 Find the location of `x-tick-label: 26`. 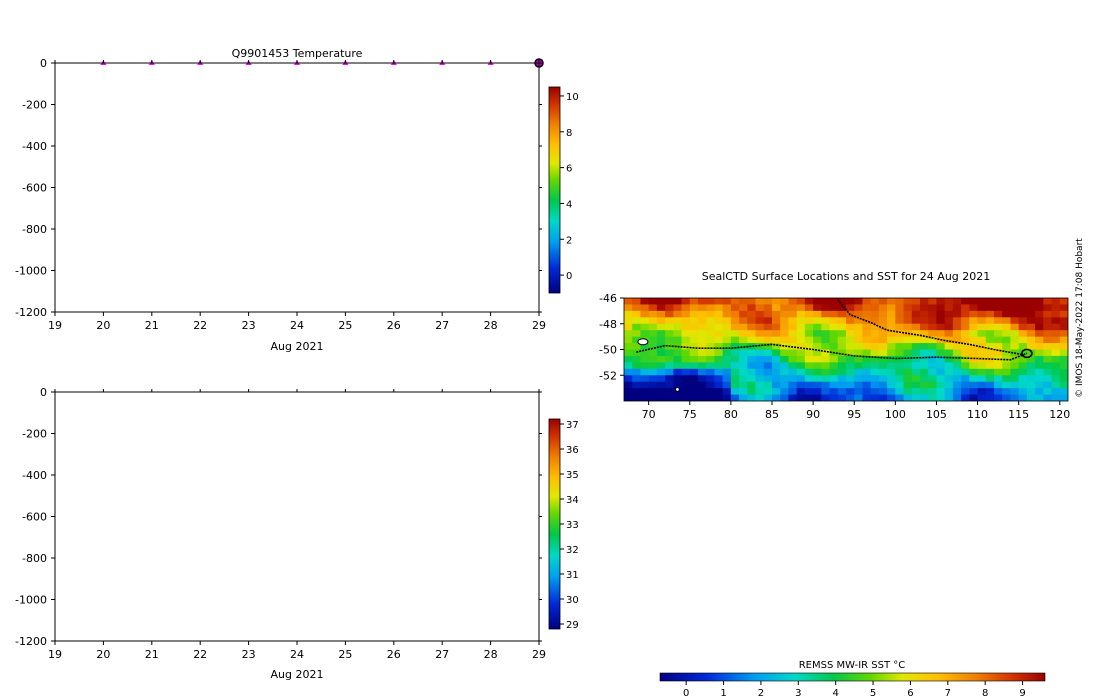

x-tick-label: 26 is located at coordinates (394, 325).